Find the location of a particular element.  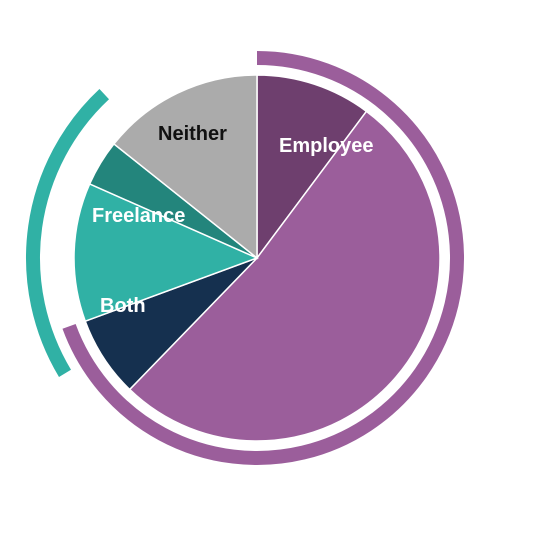

pie-slice-neither is located at coordinates (185, 167).